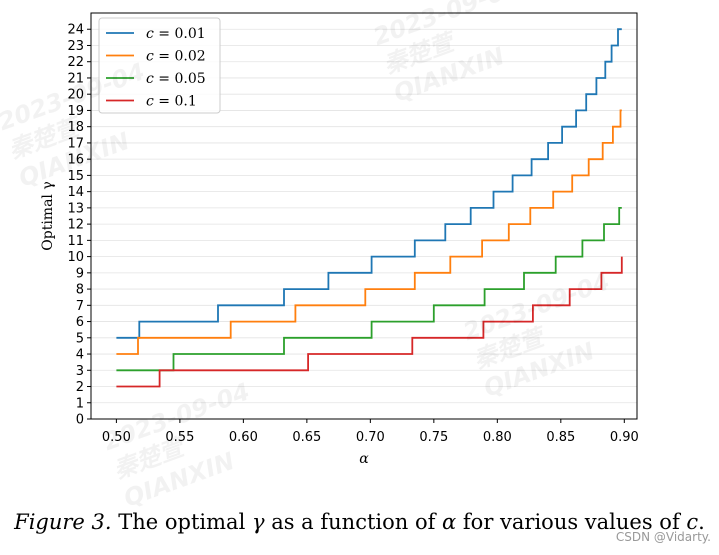  Describe the element at coordinates (75, 208) in the screenshot. I see `y-tick-label: 13` at that location.